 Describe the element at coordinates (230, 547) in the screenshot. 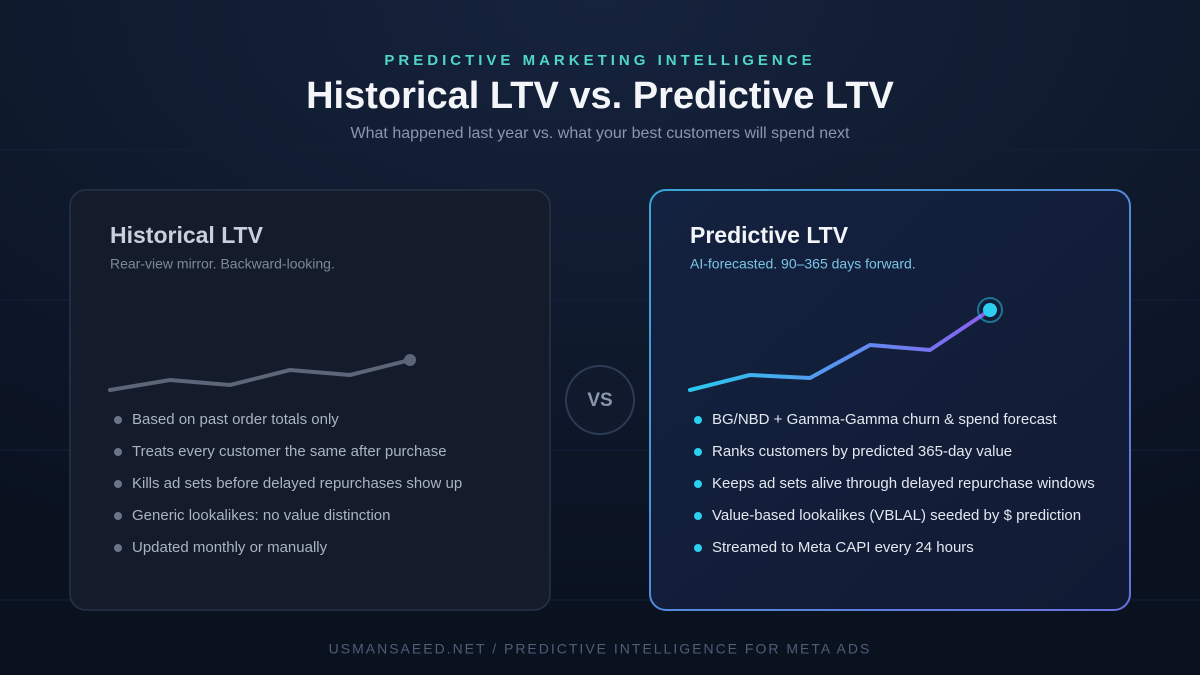

I see `bullet-text: Updated monthly or manually` at that location.